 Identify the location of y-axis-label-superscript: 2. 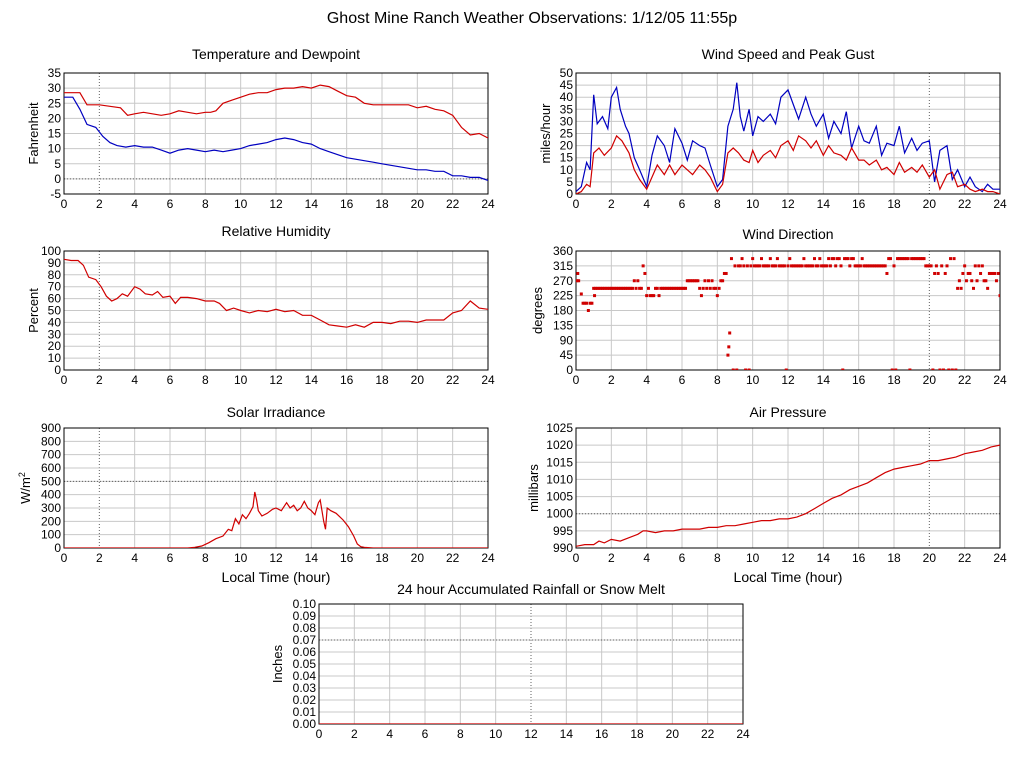
(22, 474).